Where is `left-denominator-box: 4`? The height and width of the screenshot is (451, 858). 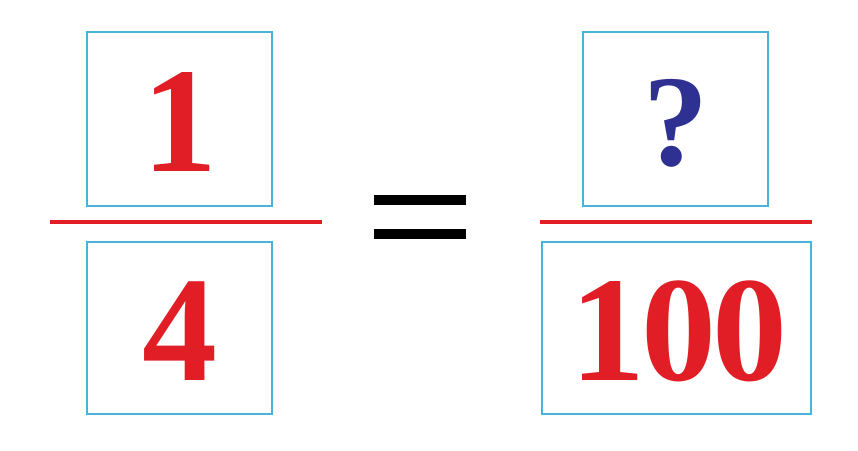
left-denominator-box: 4 is located at coordinates (179, 328).